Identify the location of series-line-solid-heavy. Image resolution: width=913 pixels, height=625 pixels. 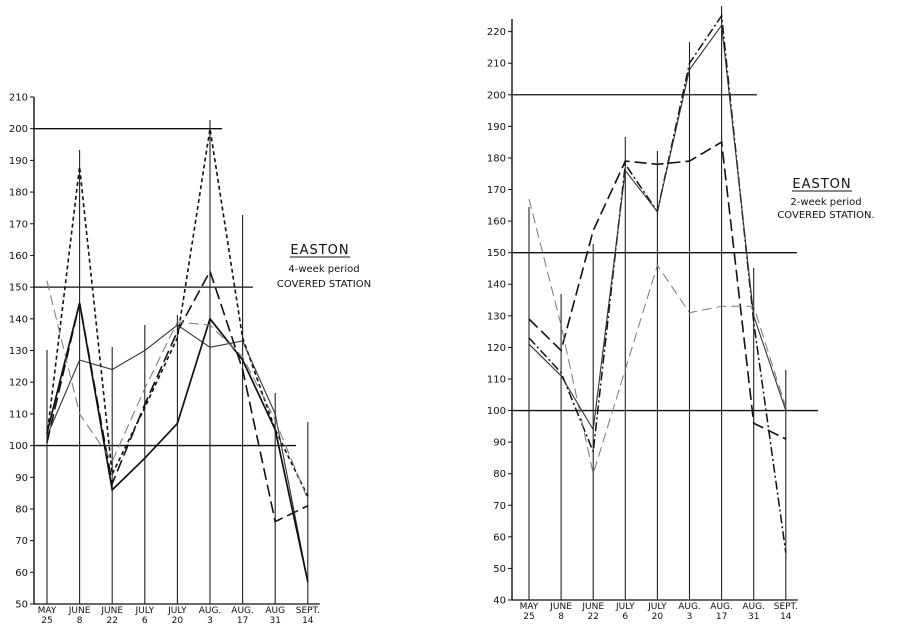
(177, 442).